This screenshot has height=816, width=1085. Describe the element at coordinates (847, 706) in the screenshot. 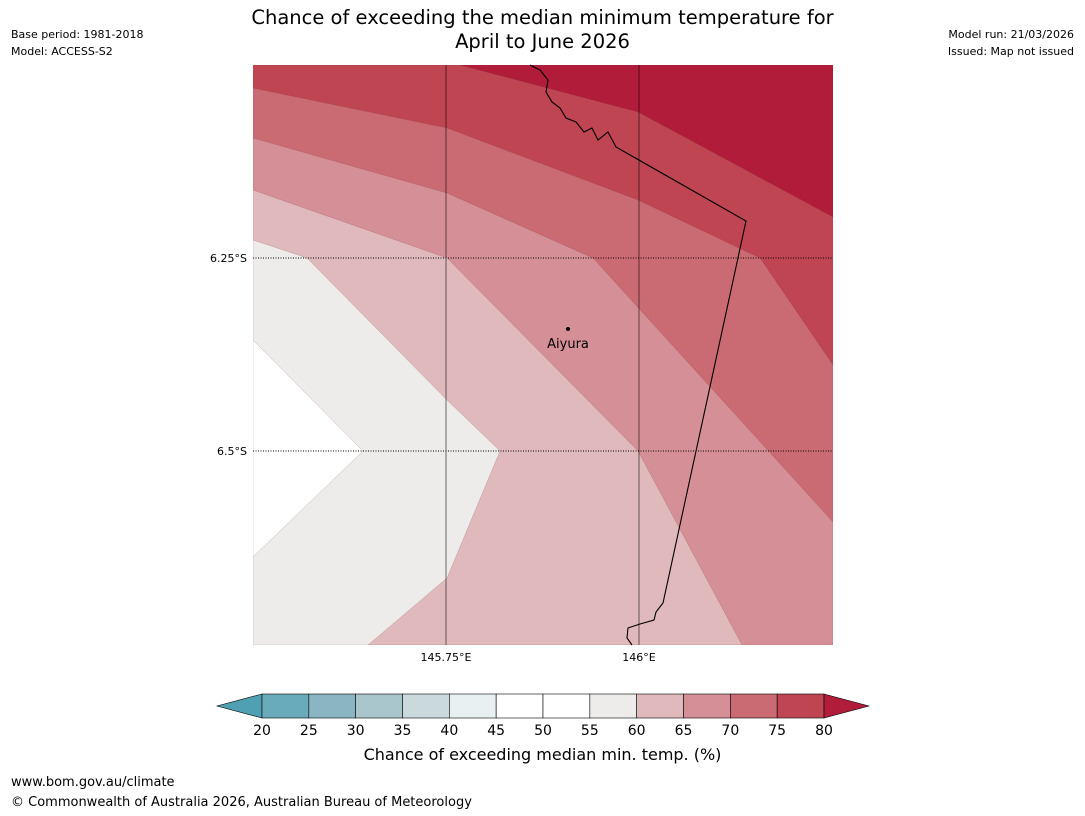

I see `colorbar-high-arrow` at that location.